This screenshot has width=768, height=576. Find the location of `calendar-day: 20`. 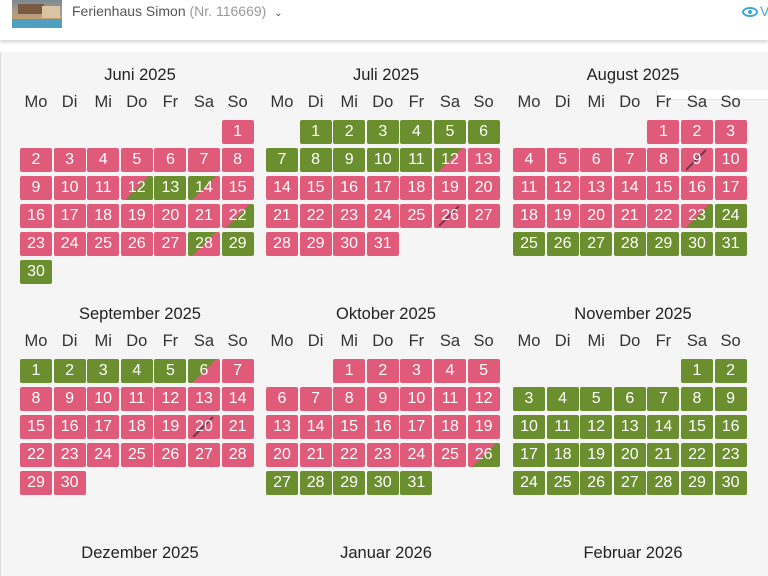

calendar-day: 20 is located at coordinates (170, 216).